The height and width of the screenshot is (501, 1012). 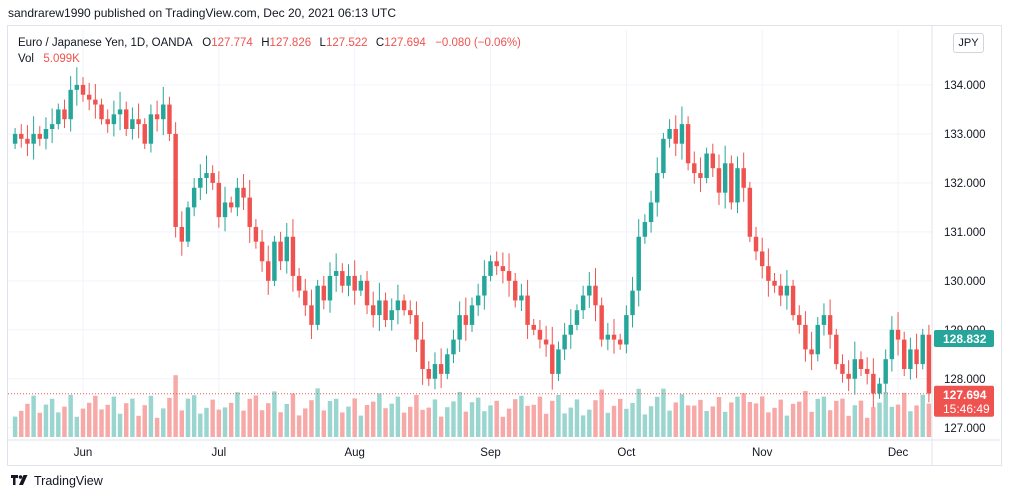 I want to click on high-price-label: 128.832, so click(x=964, y=339).